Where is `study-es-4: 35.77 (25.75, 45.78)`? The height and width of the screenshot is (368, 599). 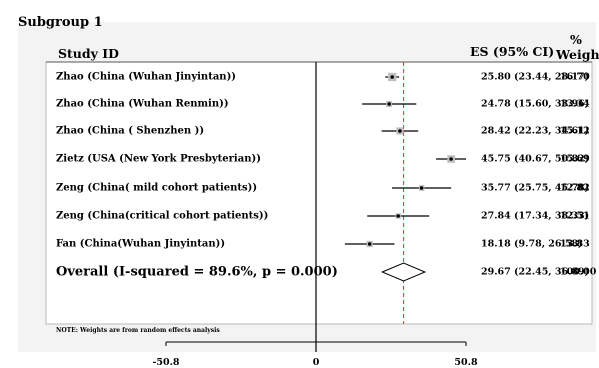 study-es-4: 35.77 (25.75, 45.78) is located at coordinates (535, 188).